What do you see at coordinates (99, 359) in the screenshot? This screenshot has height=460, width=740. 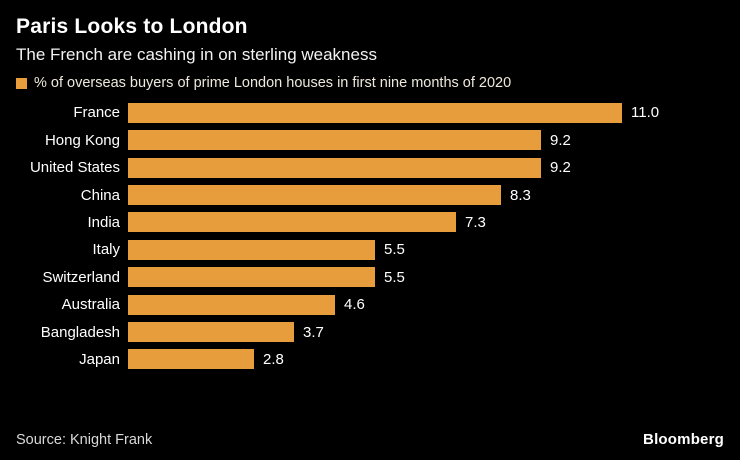 I see `bar-category-label: Japan` at bounding box center [99, 359].